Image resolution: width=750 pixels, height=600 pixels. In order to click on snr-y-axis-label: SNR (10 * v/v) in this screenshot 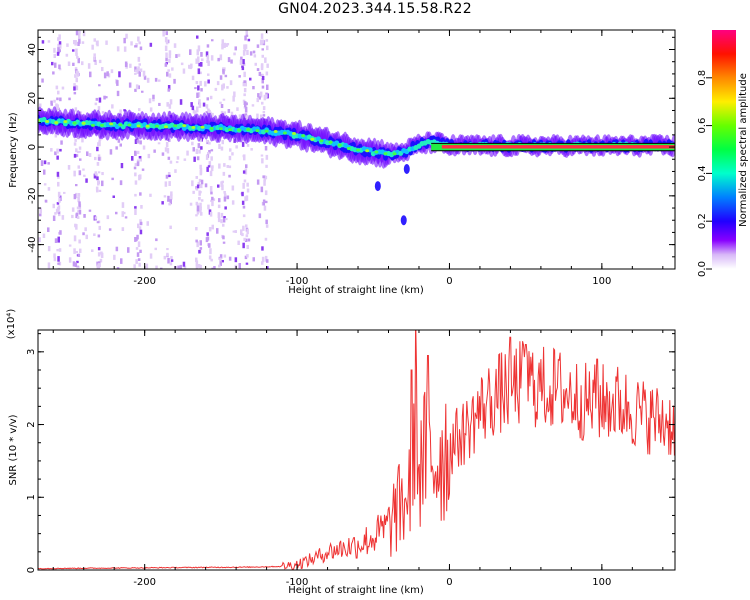, I will do `click(13, 449)`.